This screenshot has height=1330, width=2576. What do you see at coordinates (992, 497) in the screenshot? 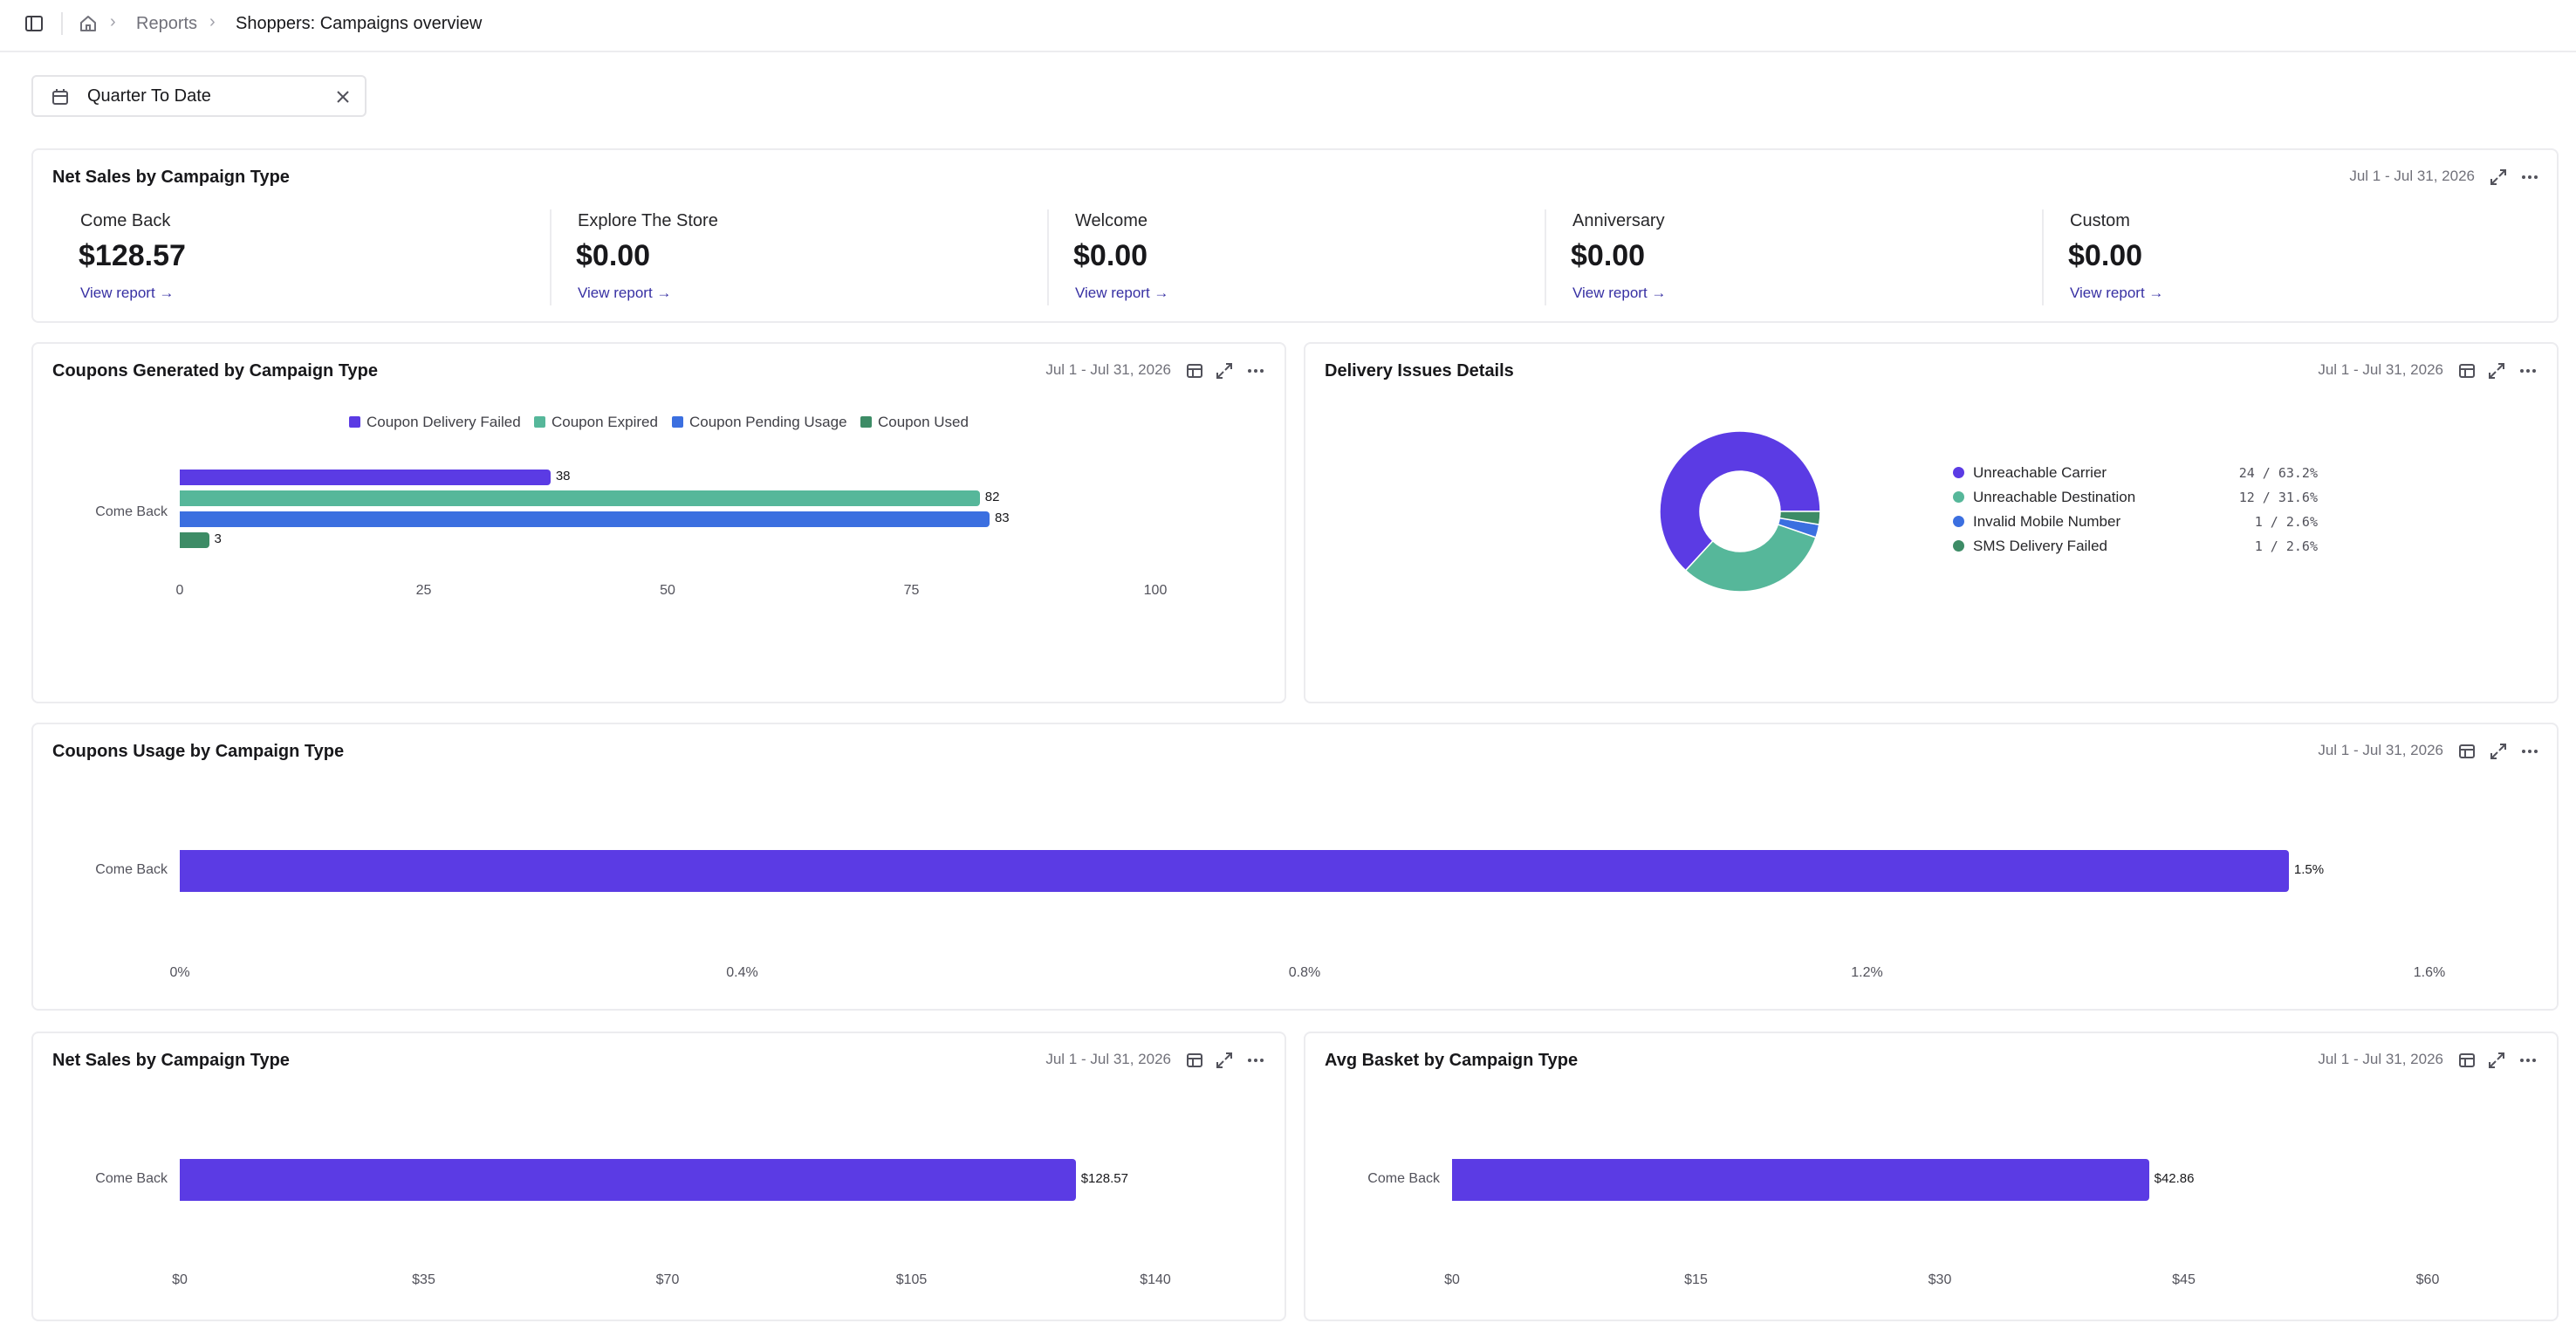
I see `bar-value-label: 82` at bounding box center [992, 497].